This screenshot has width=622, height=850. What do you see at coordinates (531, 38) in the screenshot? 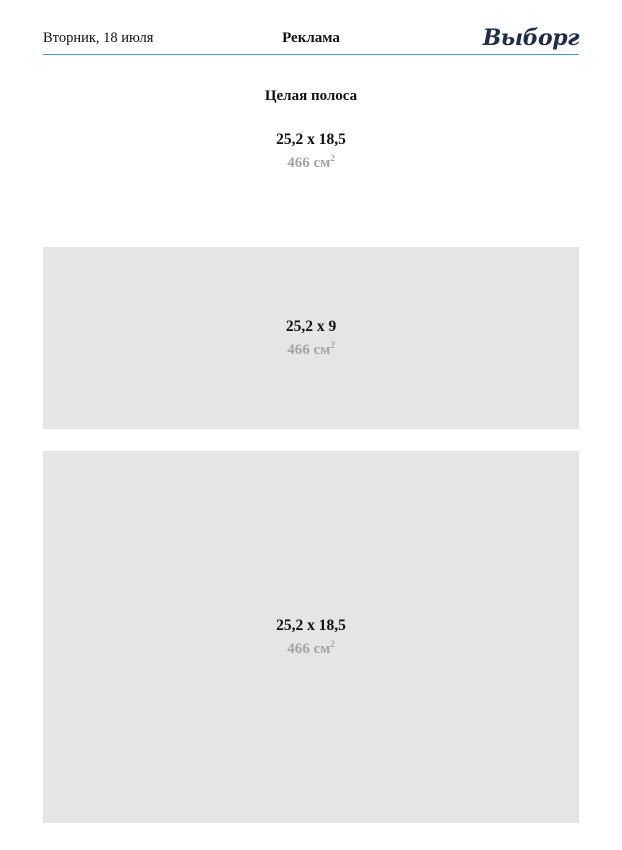
I see `newspaper-logo: Выборг` at bounding box center [531, 38].